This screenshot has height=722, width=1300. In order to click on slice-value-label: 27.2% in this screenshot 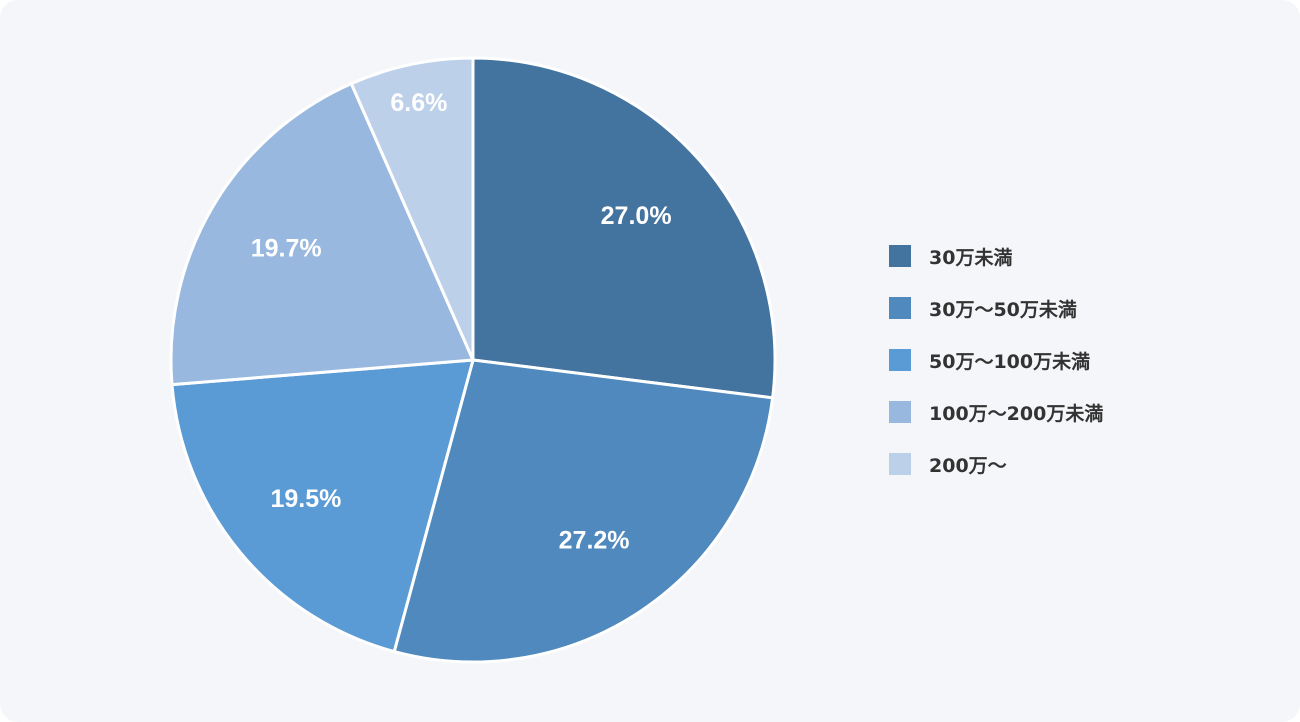, I will do `click(594, 541)`.